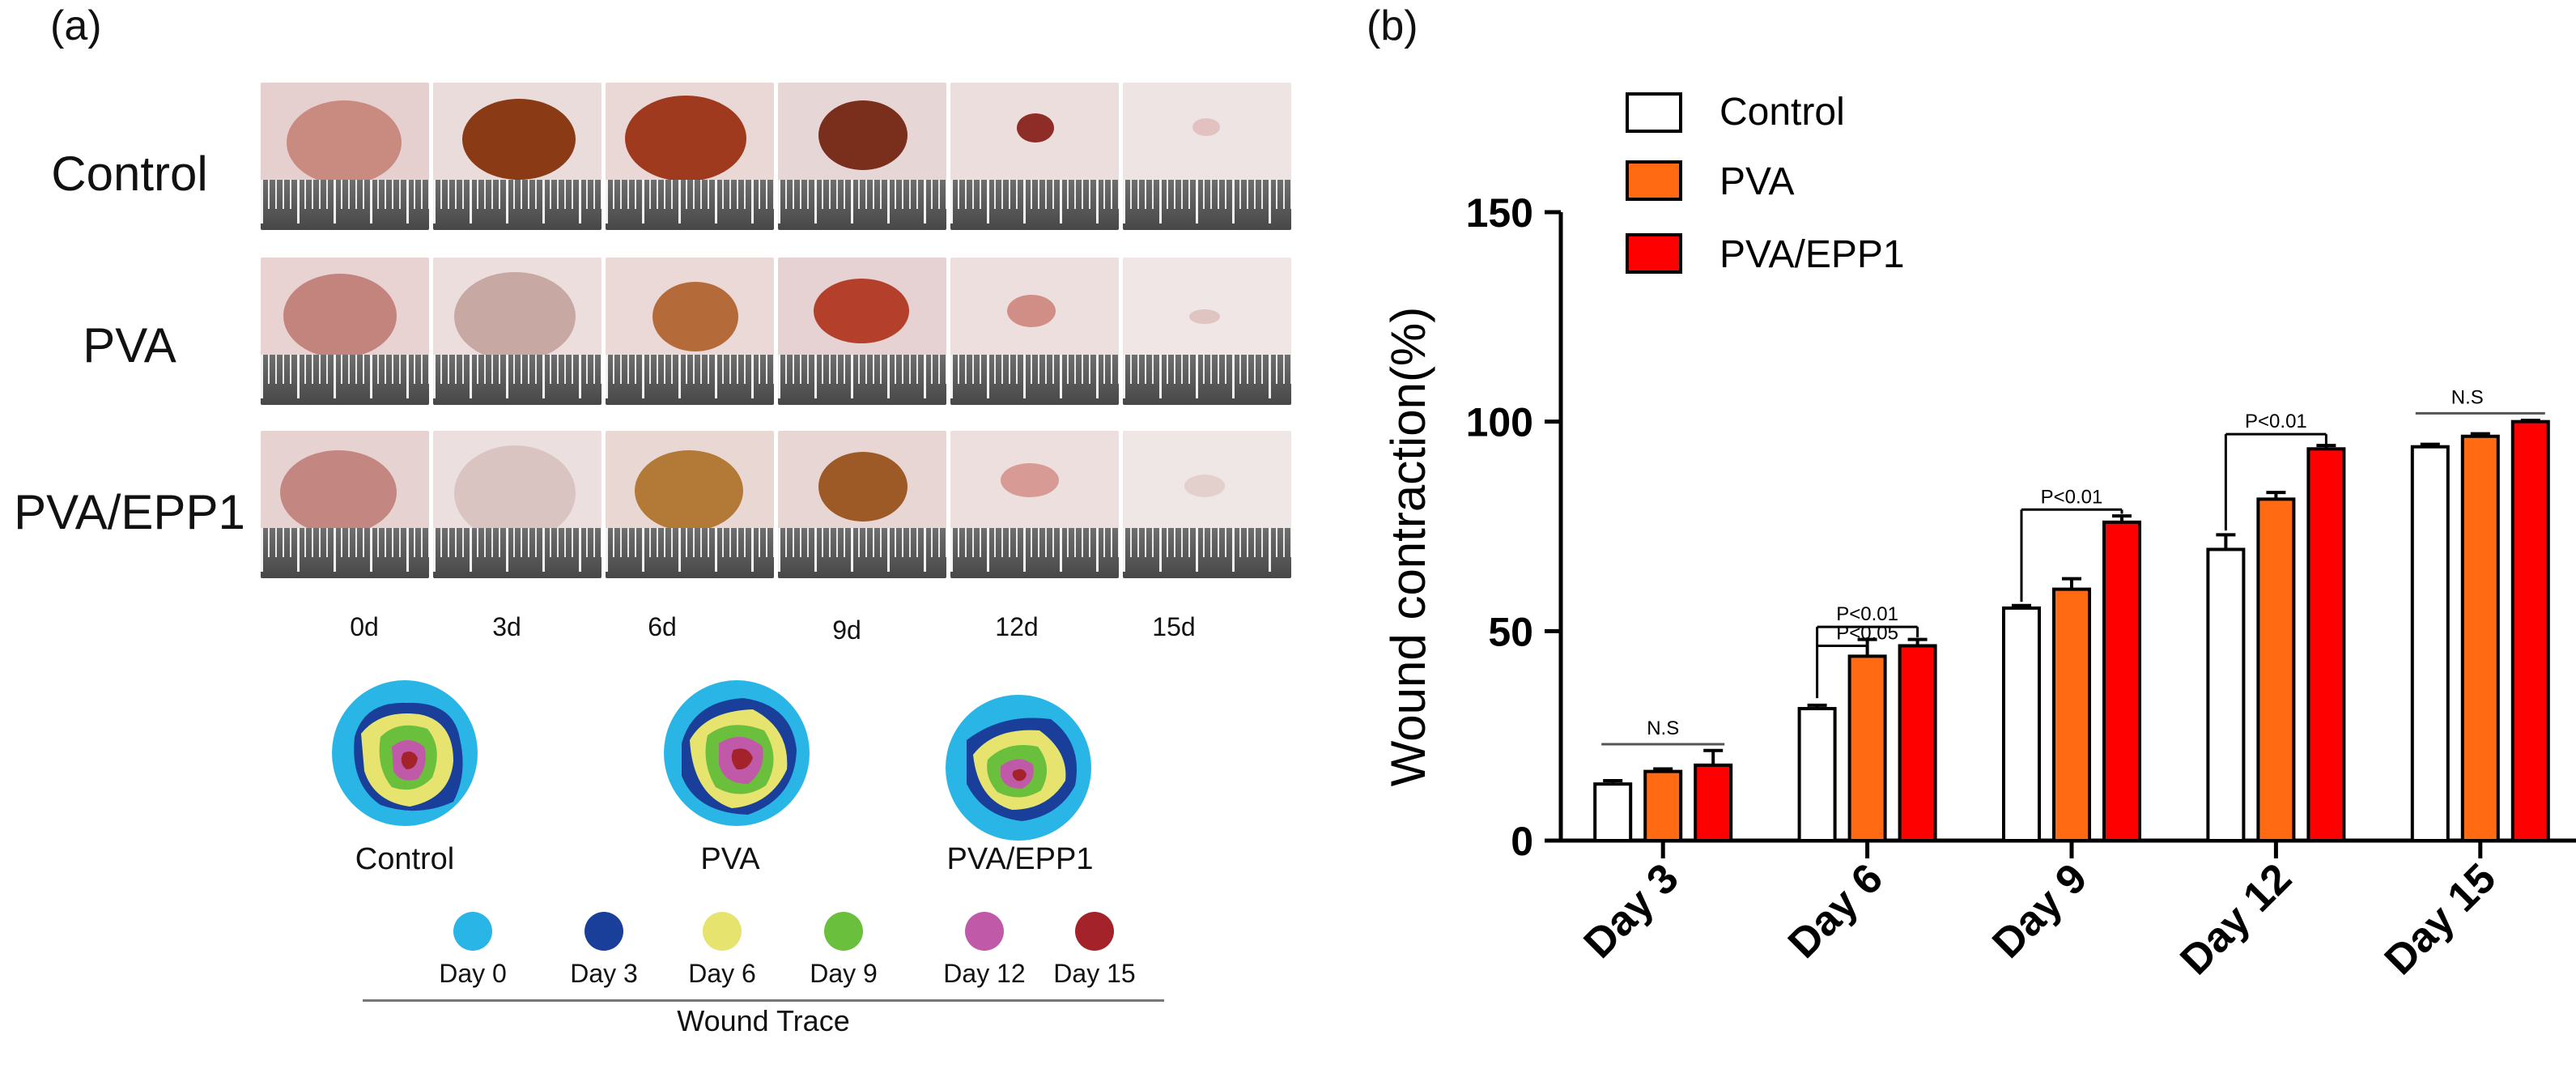 The height and width of the screenshot is (1073, 2576). What do you see at coordinates (730, 859) in the screenshot?
I see `trace-label-pva: PVA` at bounding box center [730, 859].